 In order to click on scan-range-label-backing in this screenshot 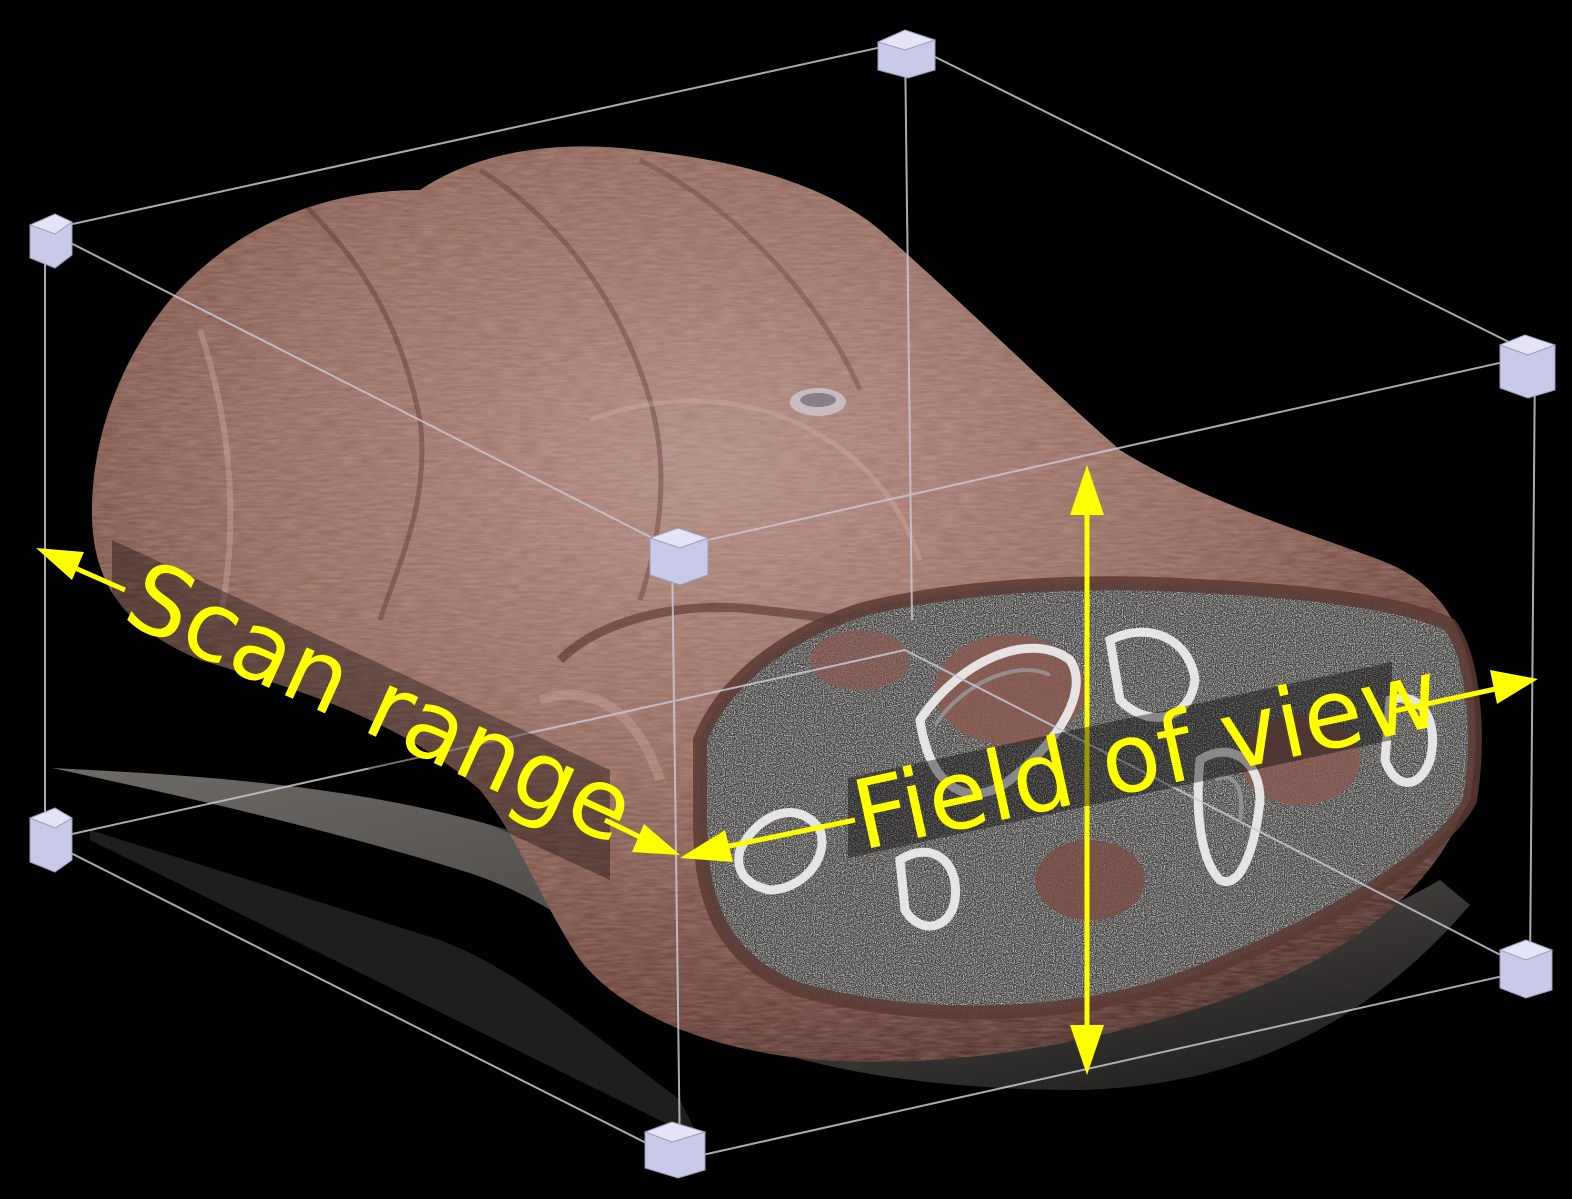, I will do `click(361, 710)`.